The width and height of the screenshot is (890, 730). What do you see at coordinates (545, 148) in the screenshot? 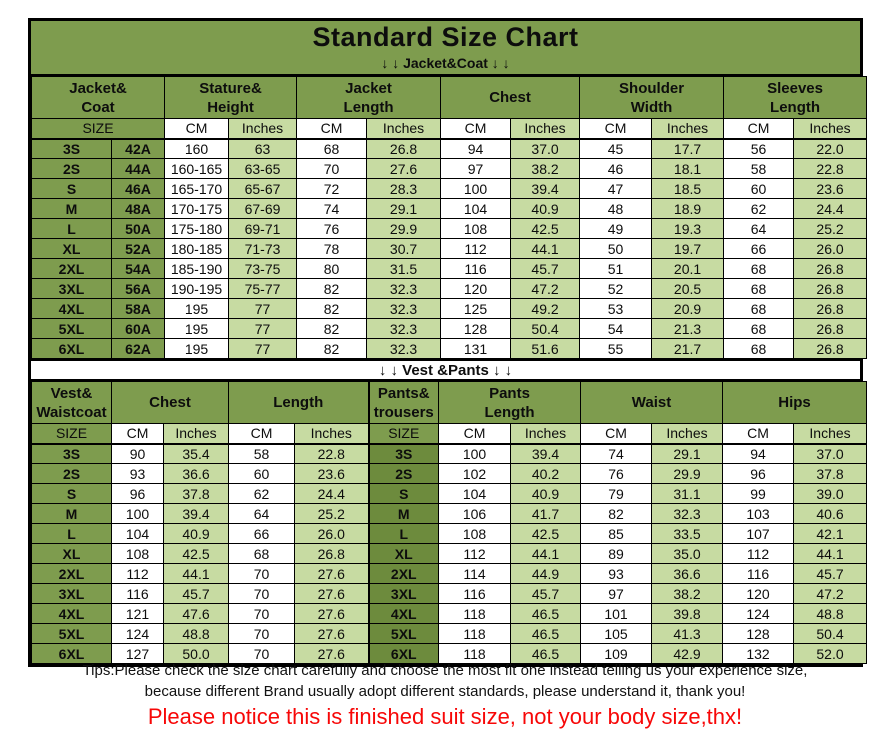
I see `measurement-cell: 37.0` at bounding box center [545, 148].